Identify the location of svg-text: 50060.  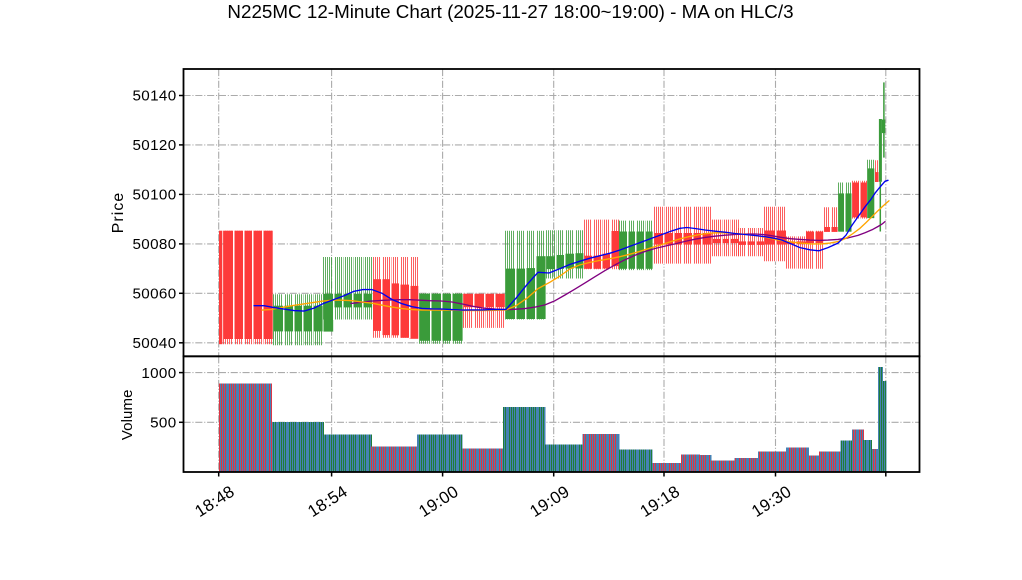
(155, 294).